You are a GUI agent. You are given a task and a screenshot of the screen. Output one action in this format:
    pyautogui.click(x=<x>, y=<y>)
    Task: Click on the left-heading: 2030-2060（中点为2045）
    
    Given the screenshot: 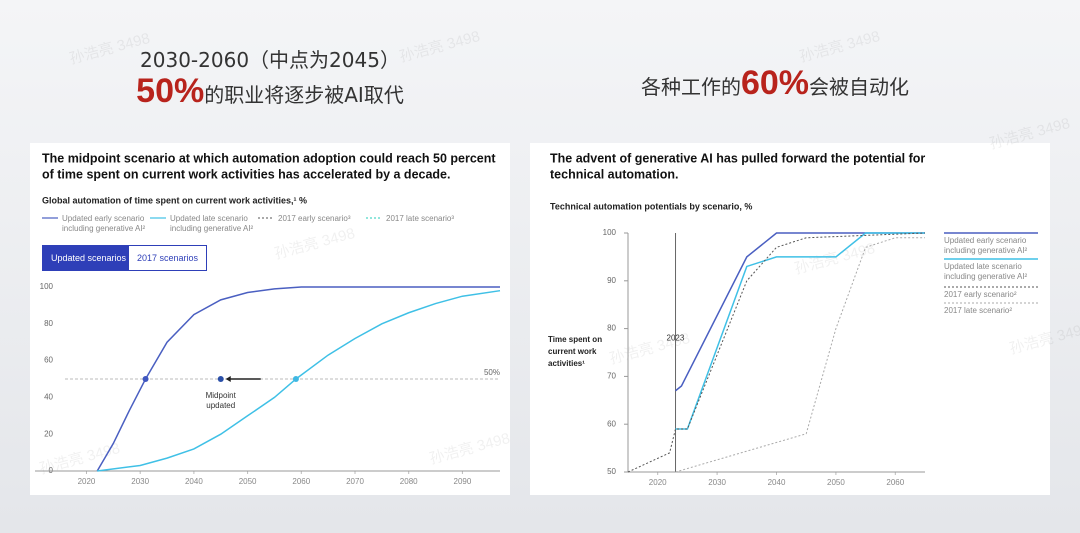 What is the action you would take?
    pyautogui.click(x=270, y=60)
    